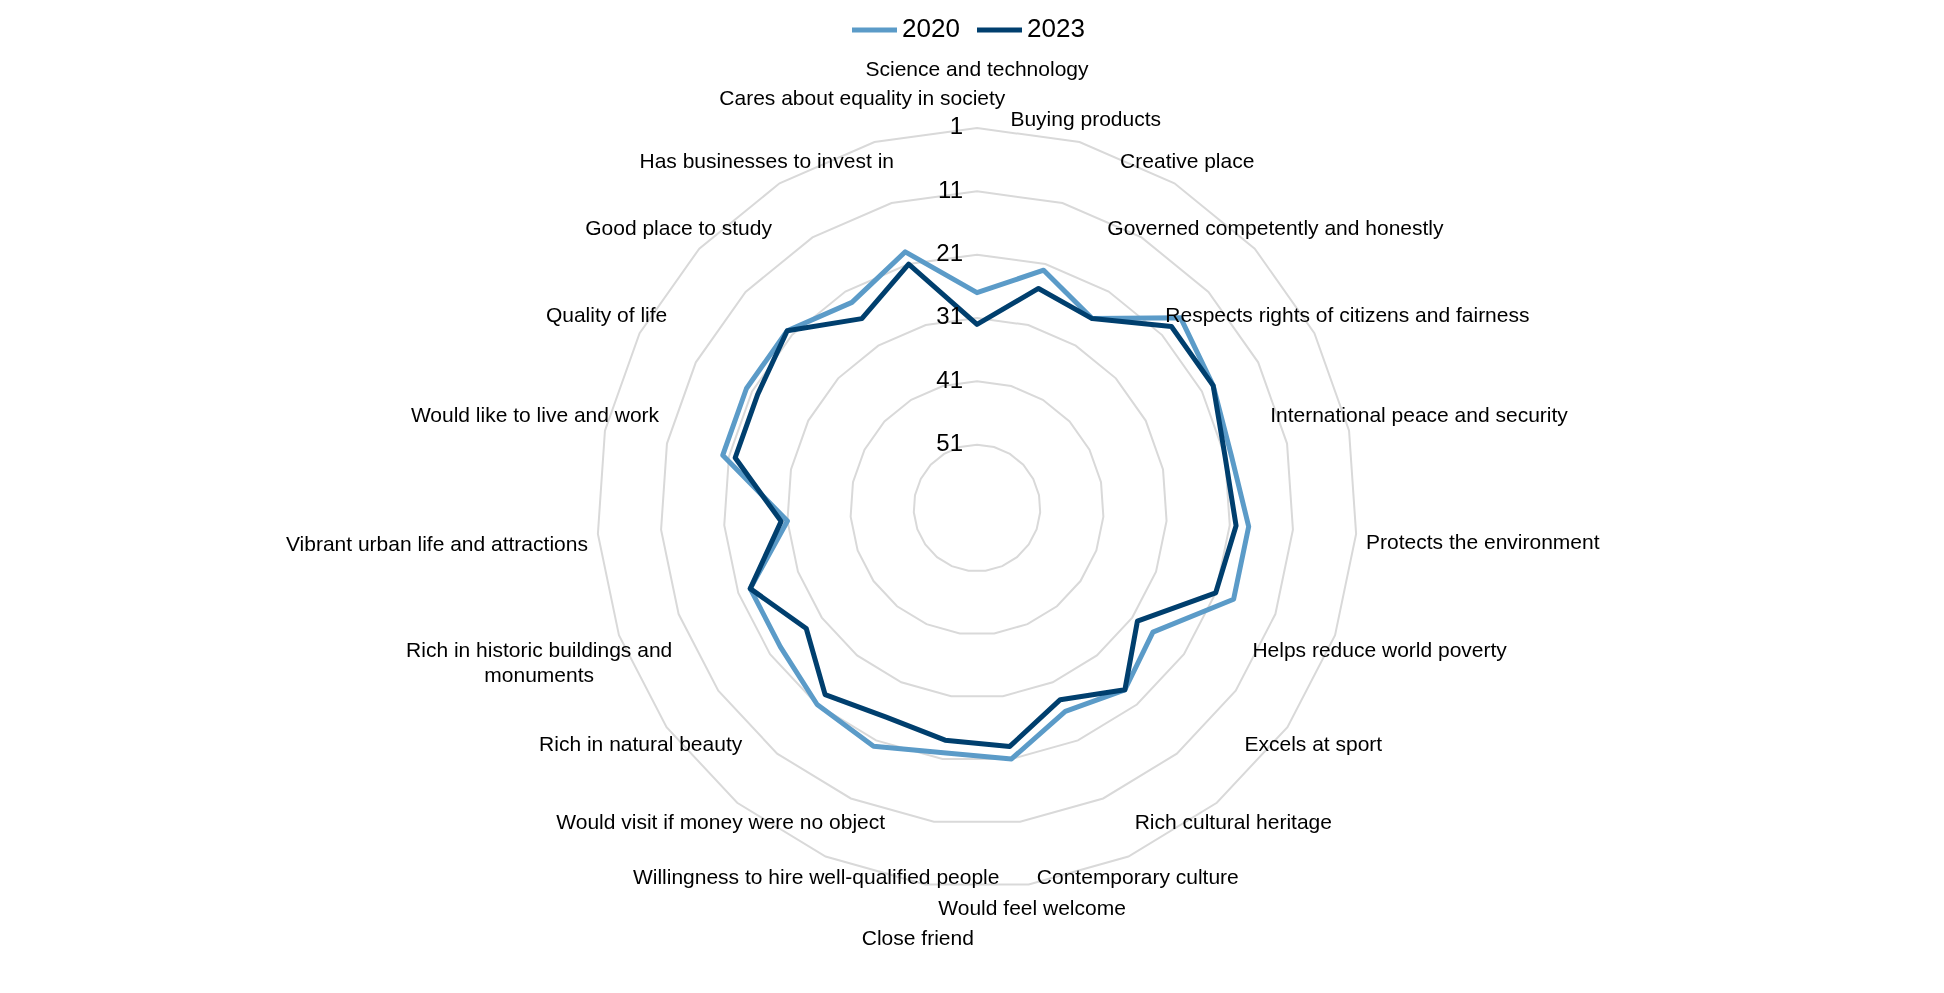  I want to click on spoke-label: Would feel welcome, so click(1032, 907).